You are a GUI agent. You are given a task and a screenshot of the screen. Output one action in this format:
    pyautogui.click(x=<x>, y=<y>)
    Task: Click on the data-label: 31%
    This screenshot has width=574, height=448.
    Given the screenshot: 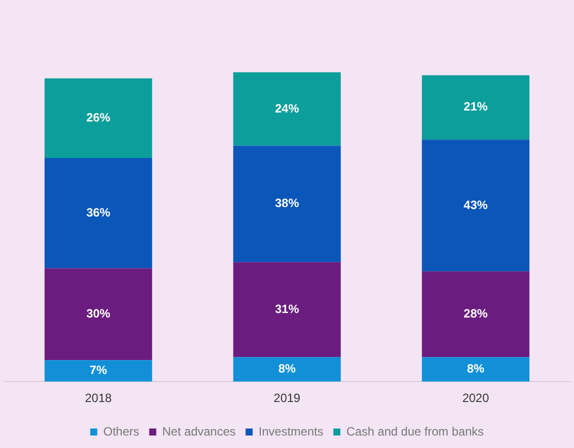 What is the action you would take?
    pyautogui.click(x=287, y=309)
    